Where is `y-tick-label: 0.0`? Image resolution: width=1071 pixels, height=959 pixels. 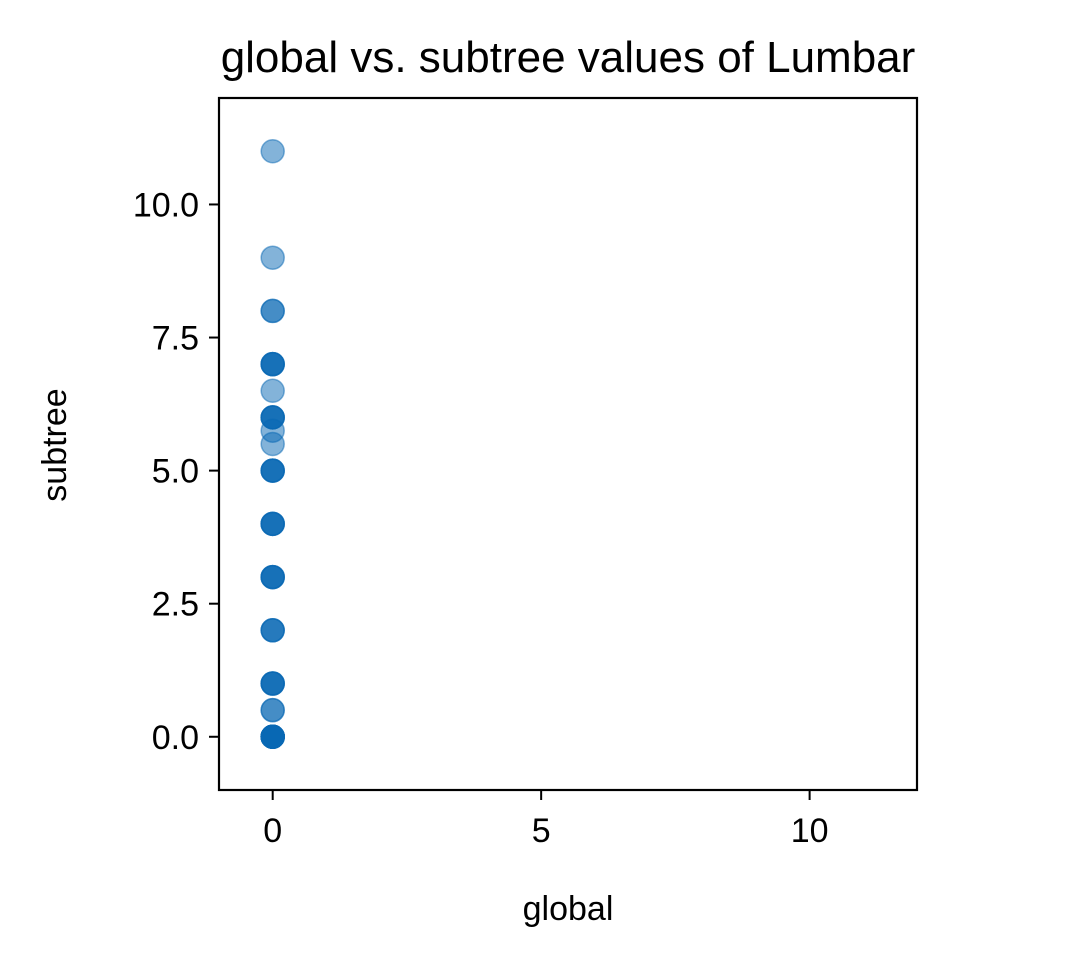
y-tick-label: 0.0 is located at coordinates (175, 738).